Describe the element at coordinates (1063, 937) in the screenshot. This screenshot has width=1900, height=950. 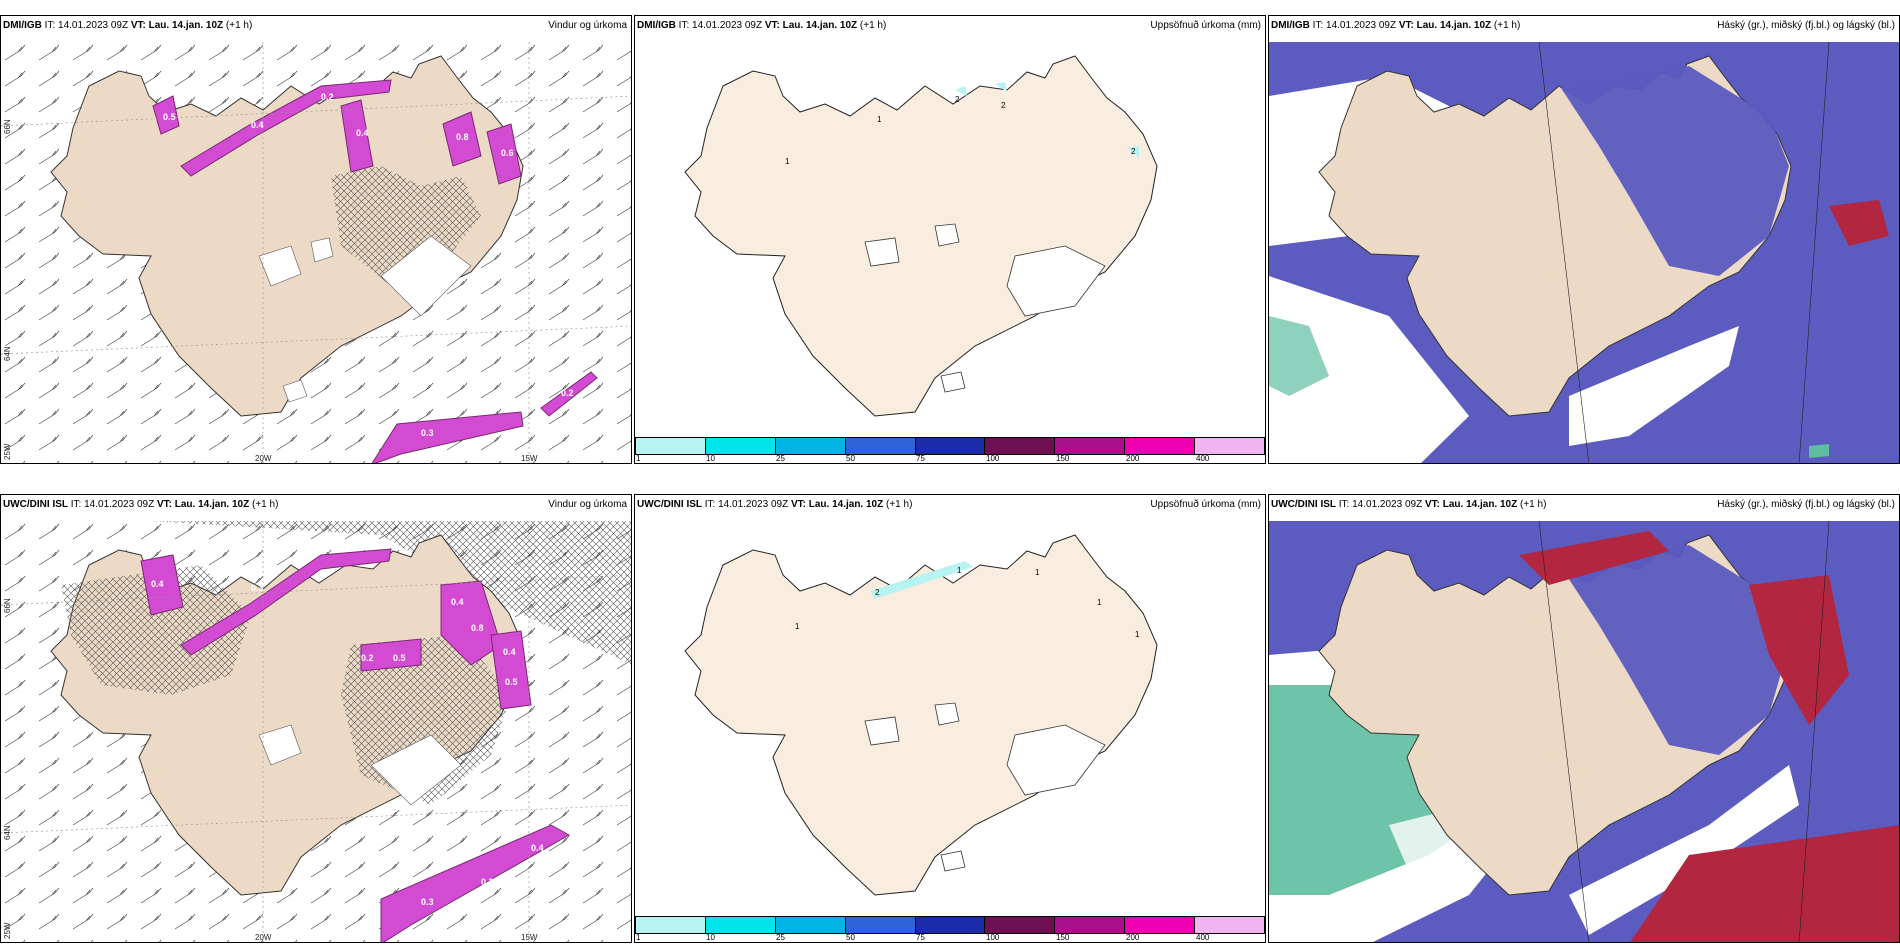
I see `colorbar-tick: 150` at that location.